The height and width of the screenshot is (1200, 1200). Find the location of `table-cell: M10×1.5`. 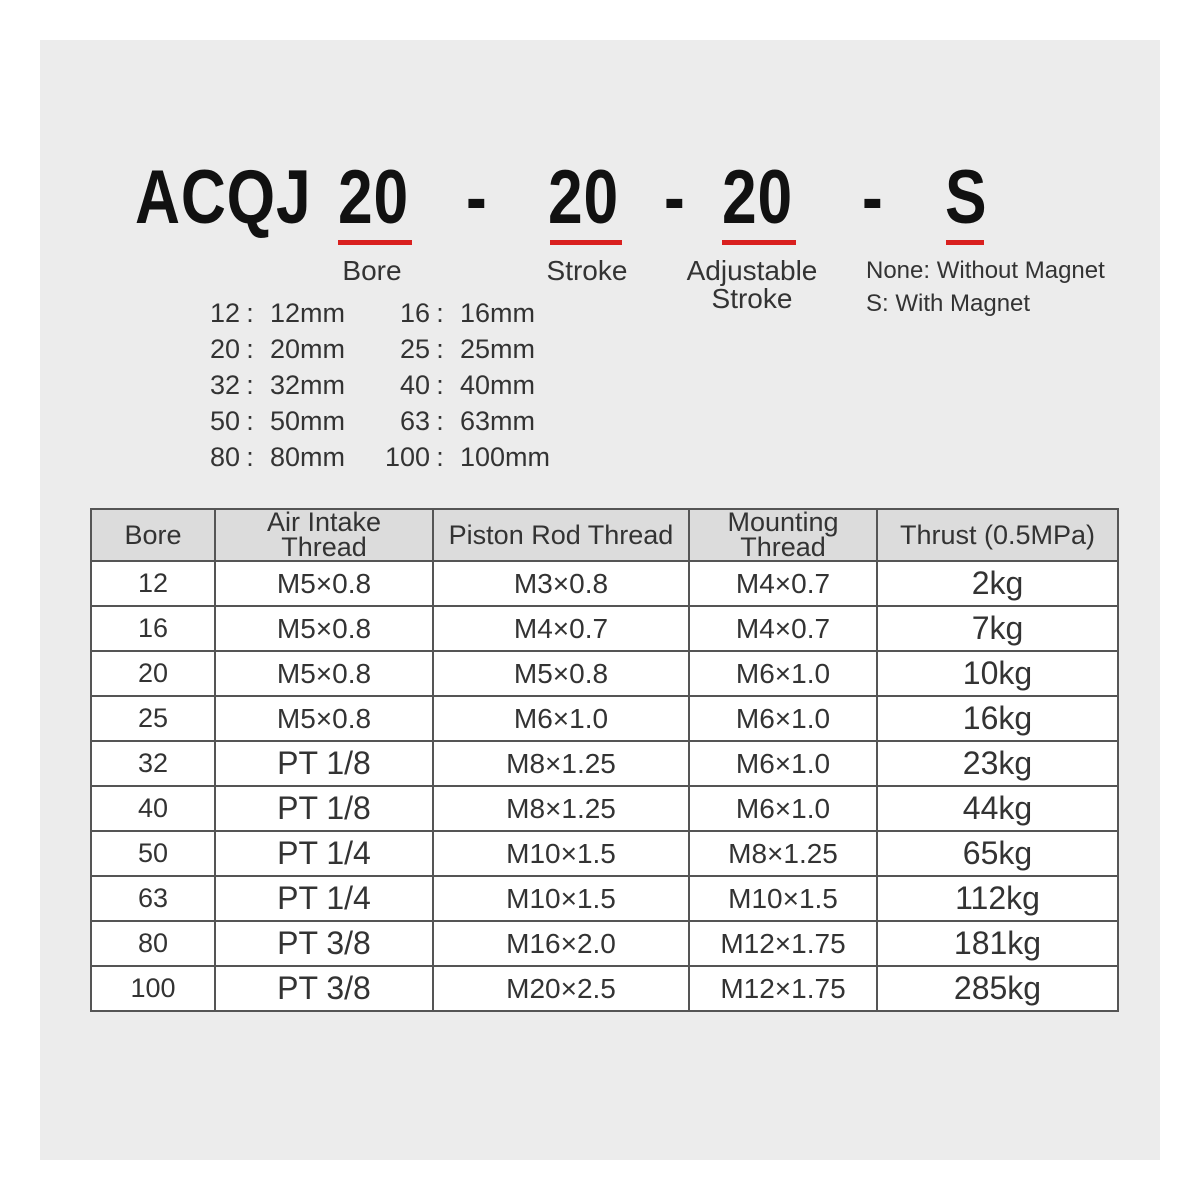

table-cell: M10×1.5 is located at coordinates (783, 898).